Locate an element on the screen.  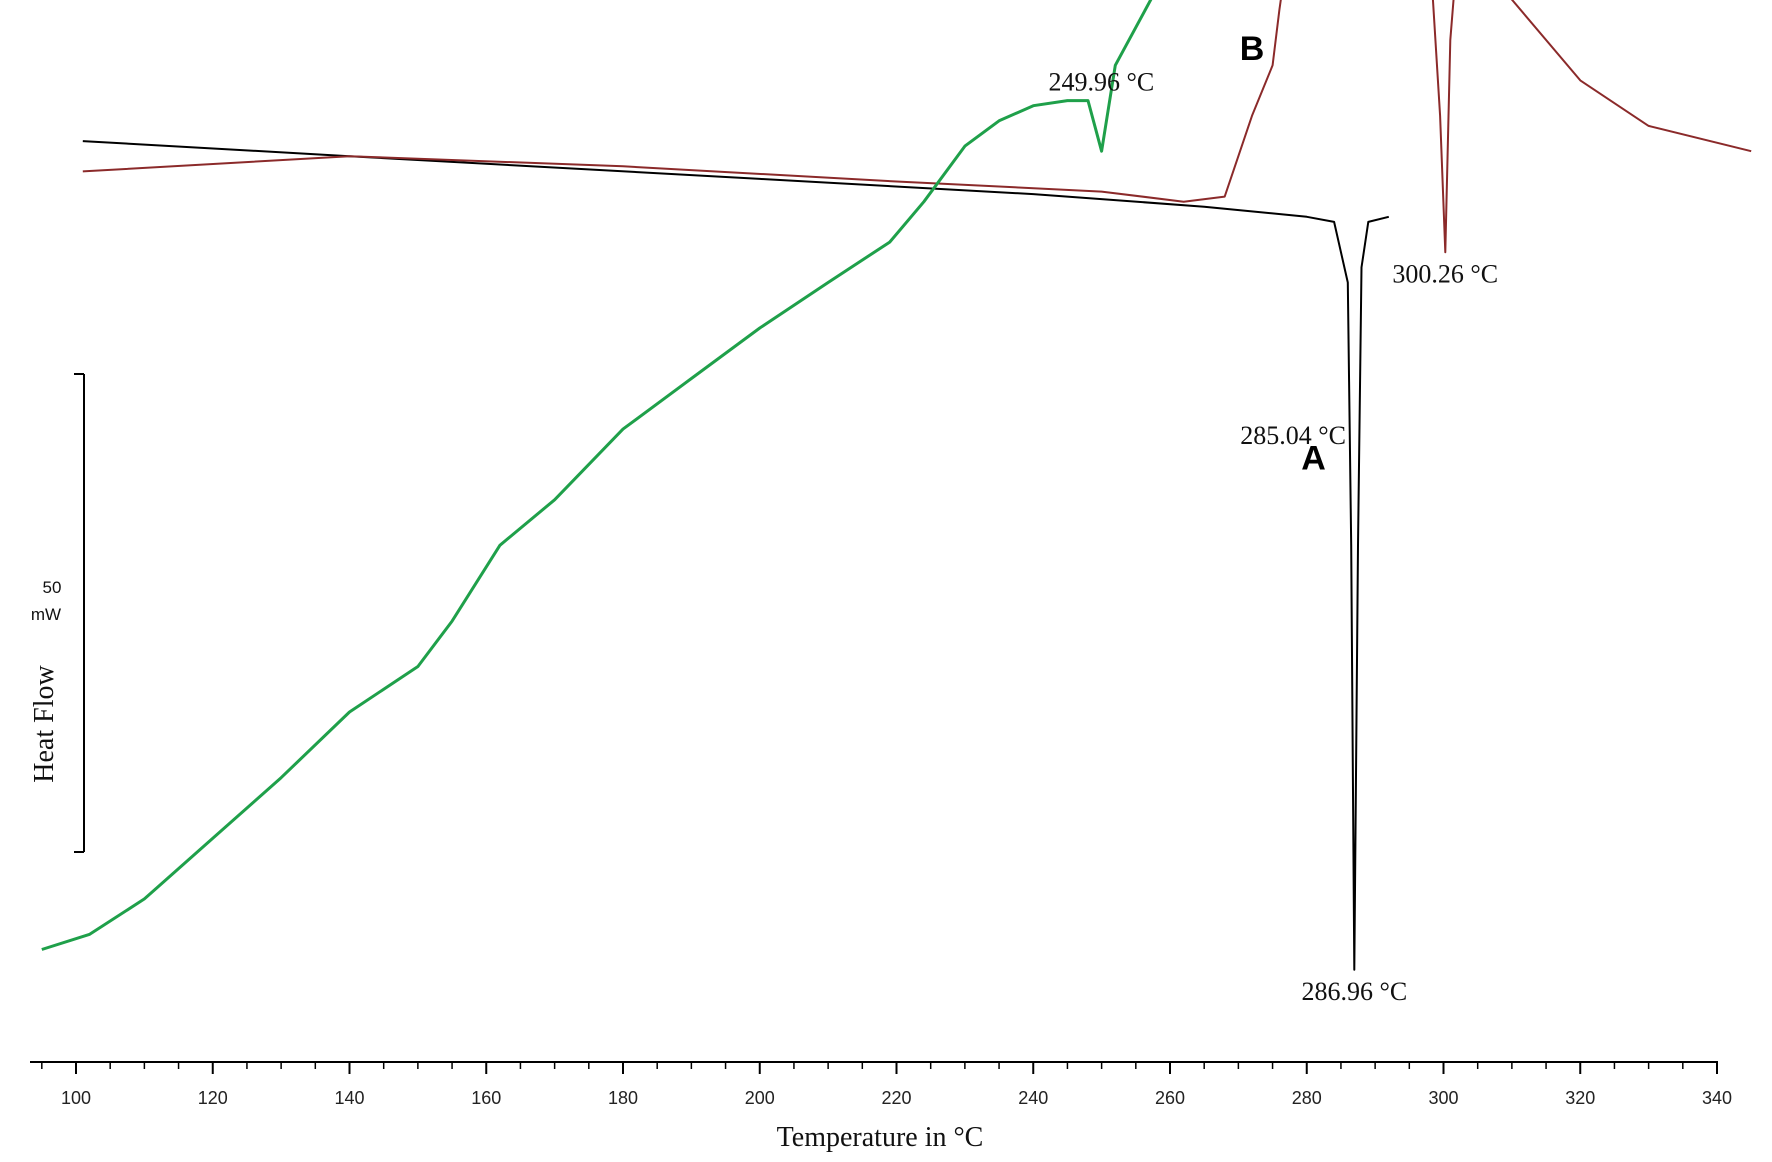
peak-label-b: 285.04 °C is located at coordinates (1293, 435).